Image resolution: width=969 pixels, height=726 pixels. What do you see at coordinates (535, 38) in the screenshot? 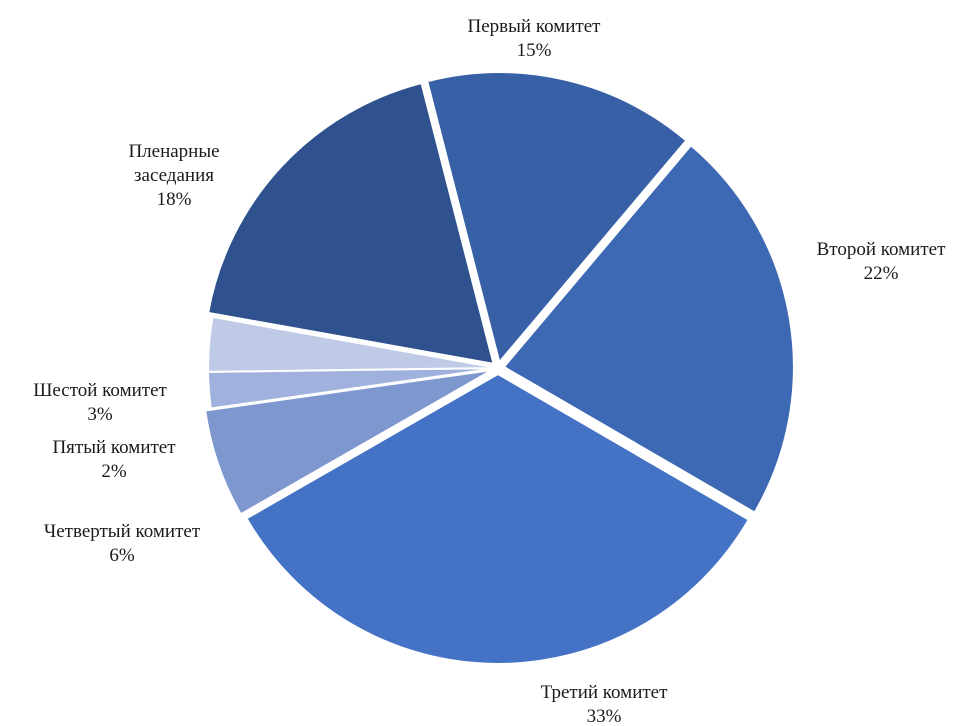
I see `slice-label-1: Первый комитет 15%` at bounding box center [535, 38].